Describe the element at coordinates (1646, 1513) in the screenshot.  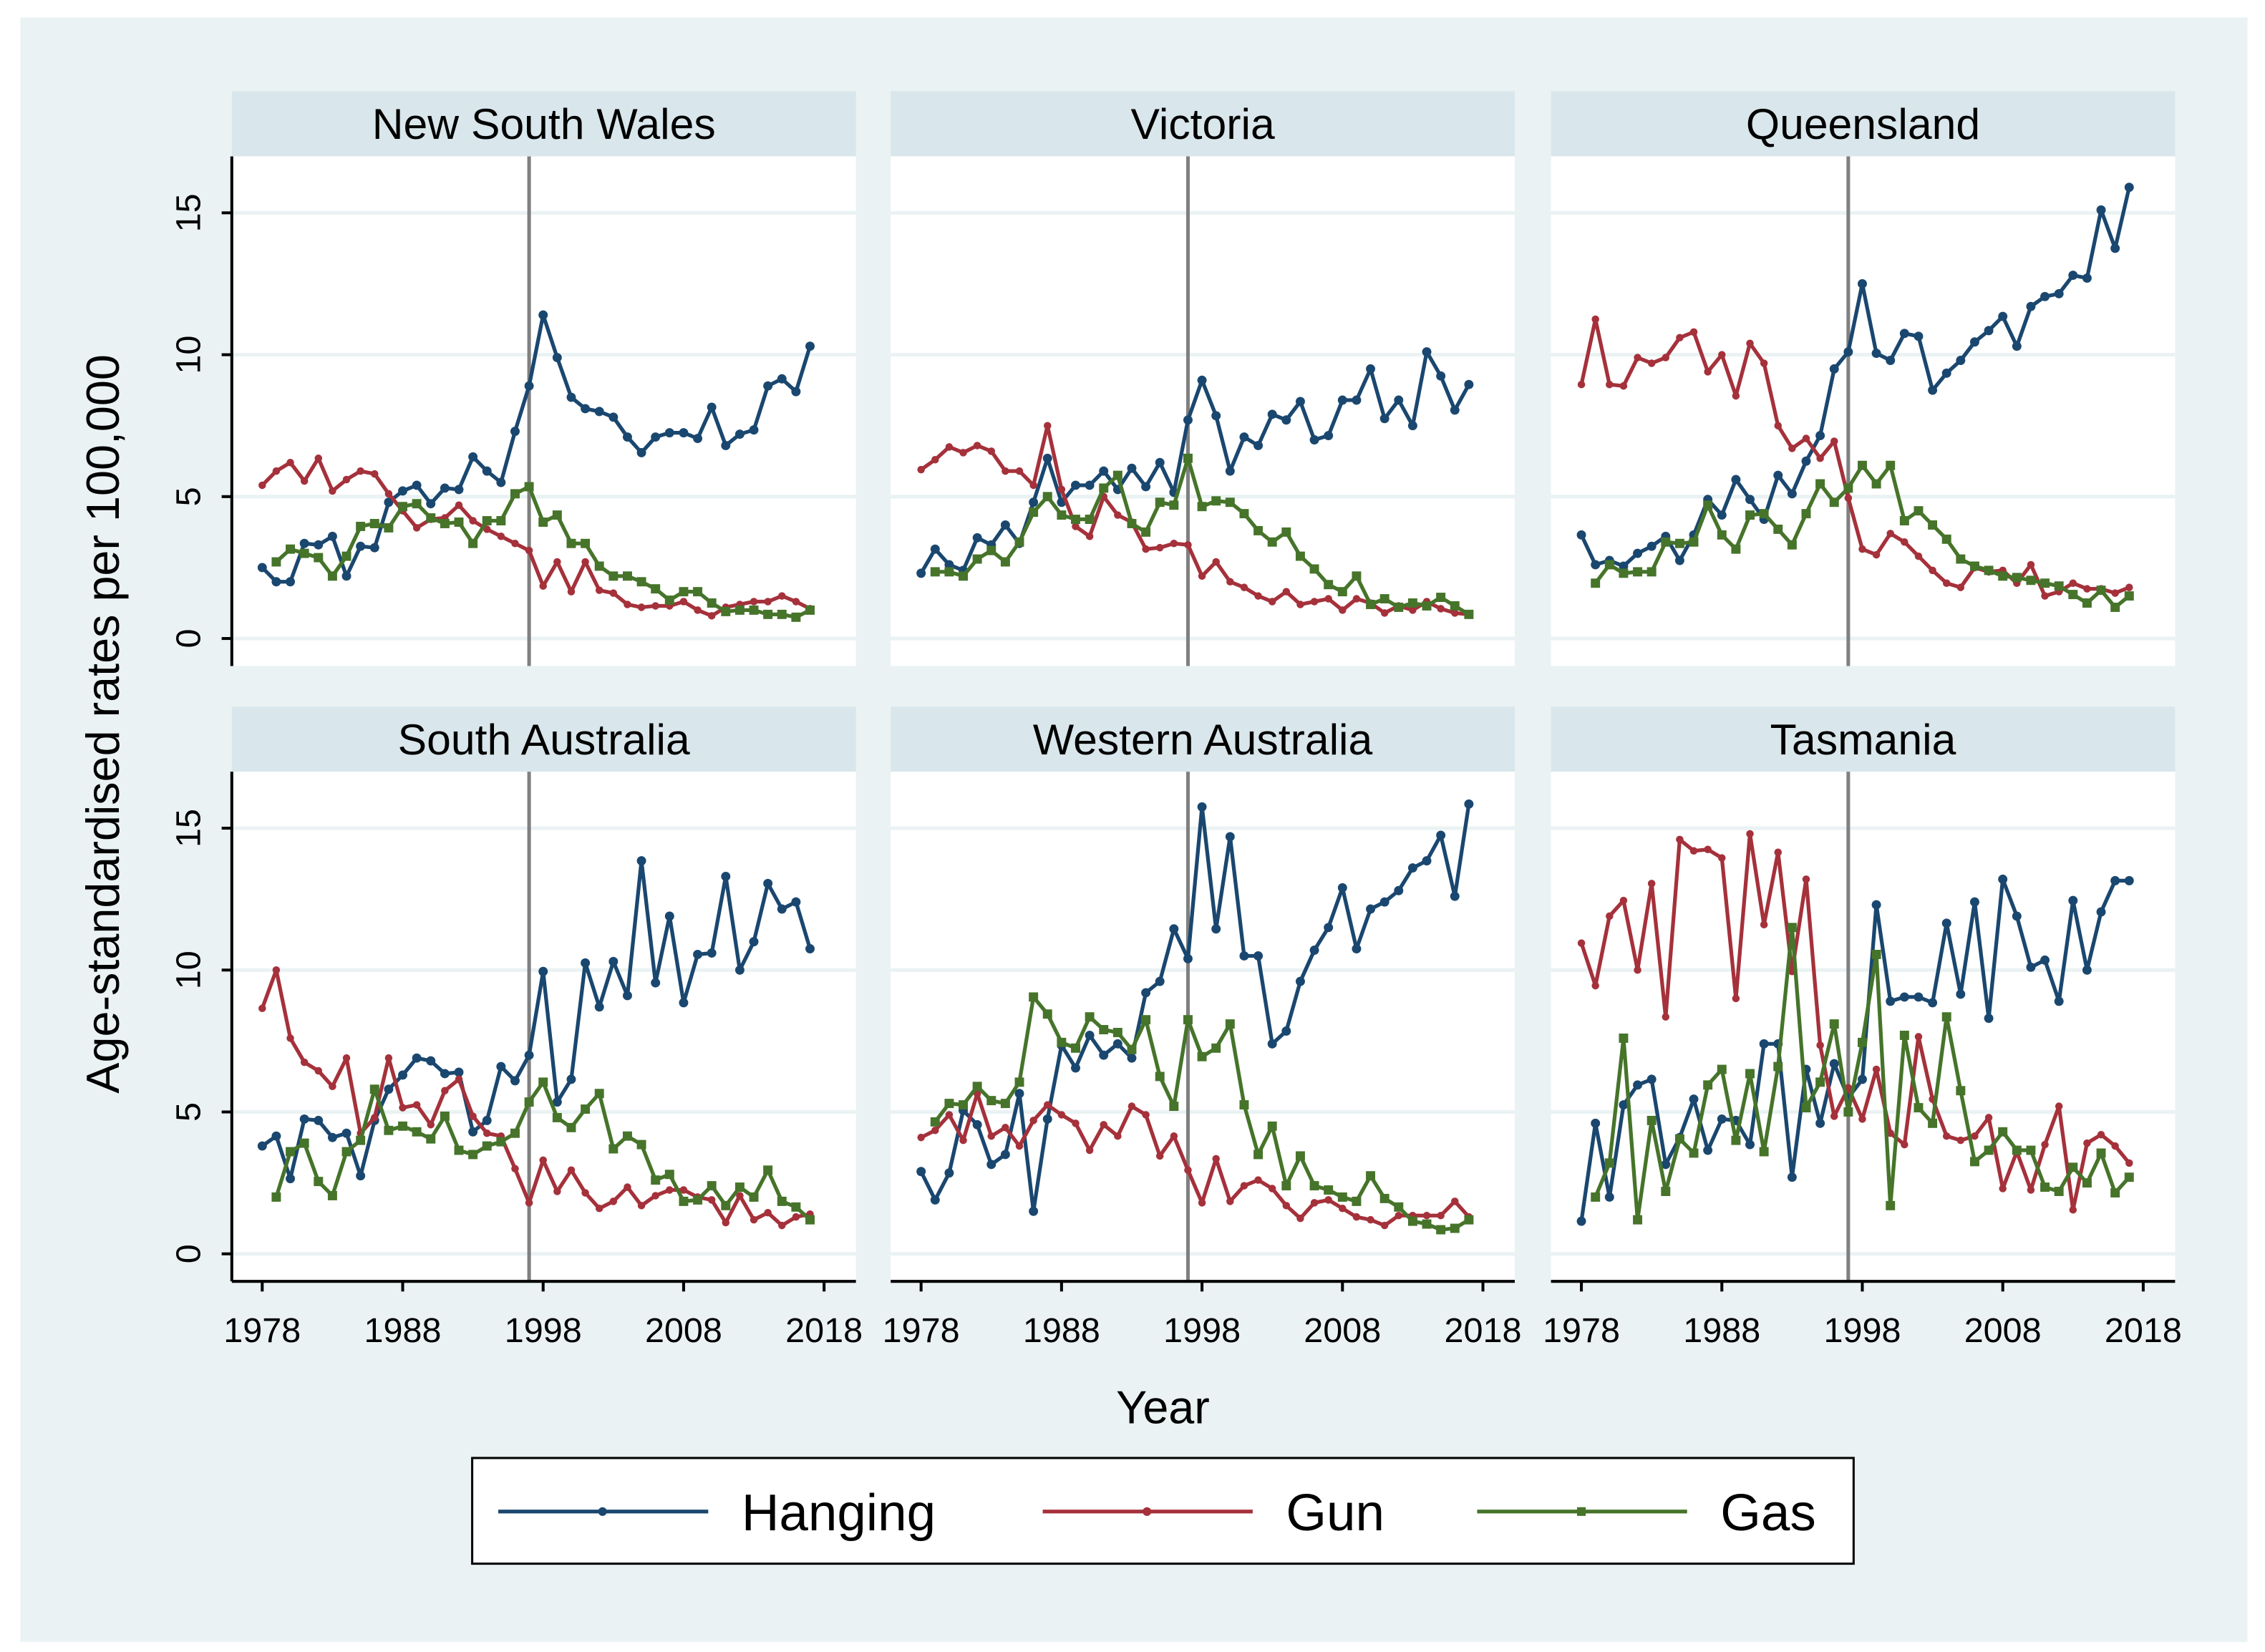
I see `legend-item-gas: Gas` at that location.